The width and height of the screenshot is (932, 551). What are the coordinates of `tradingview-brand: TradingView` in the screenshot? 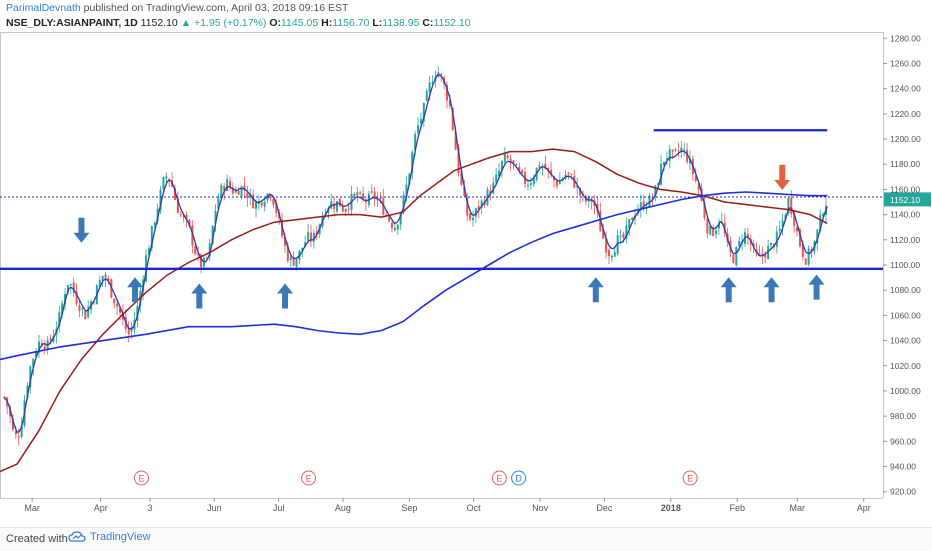 It's located at (109, 537).